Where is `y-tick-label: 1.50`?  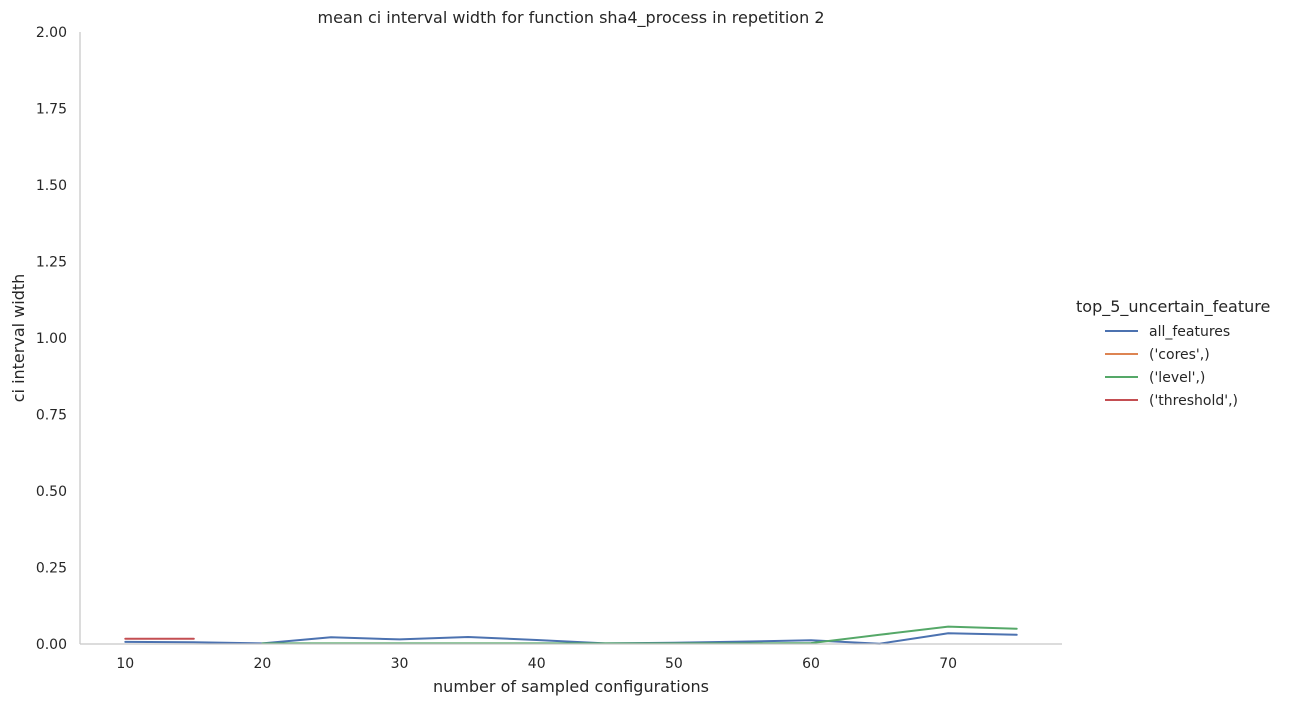
y-tick-label: 1.50 is located at coordinates (51, 186).